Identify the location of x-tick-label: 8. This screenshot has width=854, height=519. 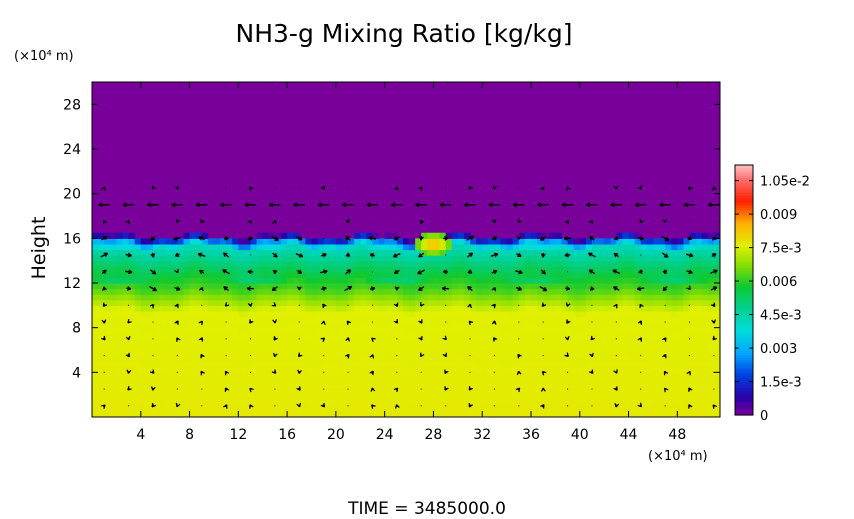
(189, 435).